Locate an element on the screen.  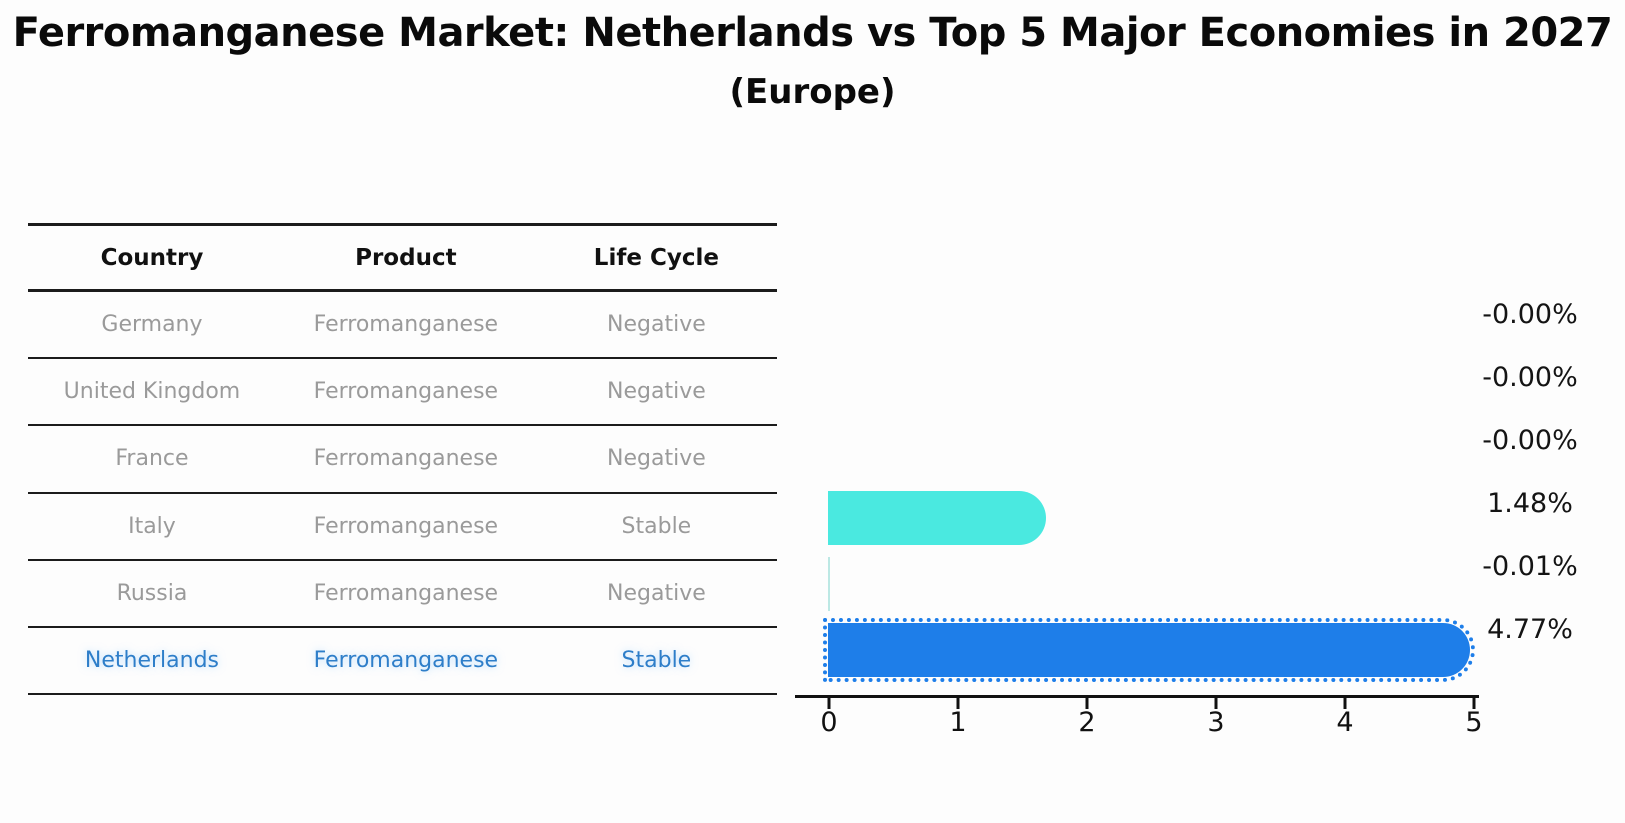
column-header-life-cycle: Life Cycle is located at coordinates (656, 257).